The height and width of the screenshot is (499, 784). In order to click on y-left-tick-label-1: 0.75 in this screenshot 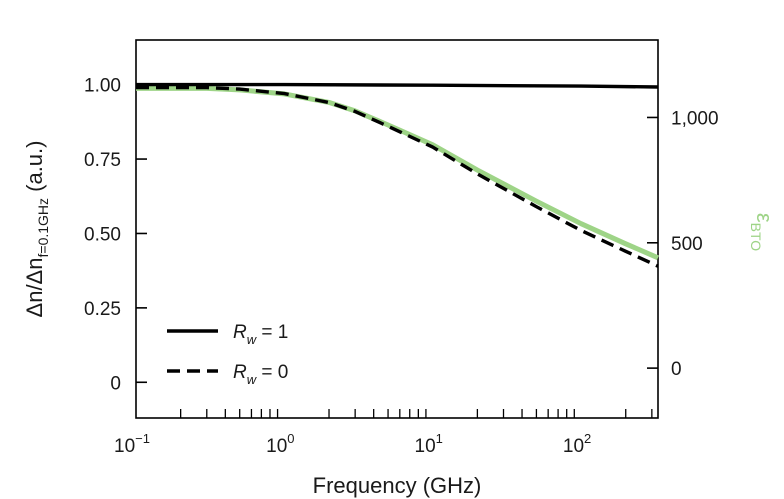, I will do `click(102, 160)`.